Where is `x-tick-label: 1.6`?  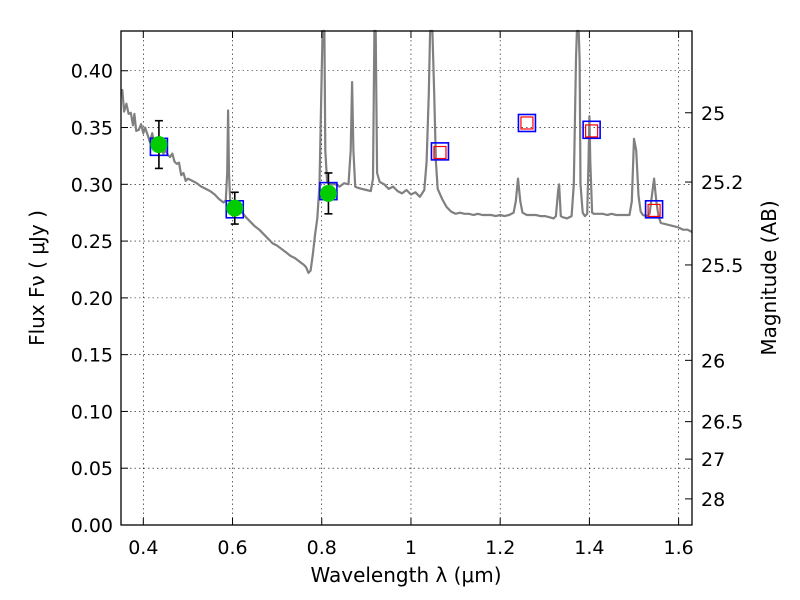 x-tick-label: 1.6 is located at coordinates (679, 548).